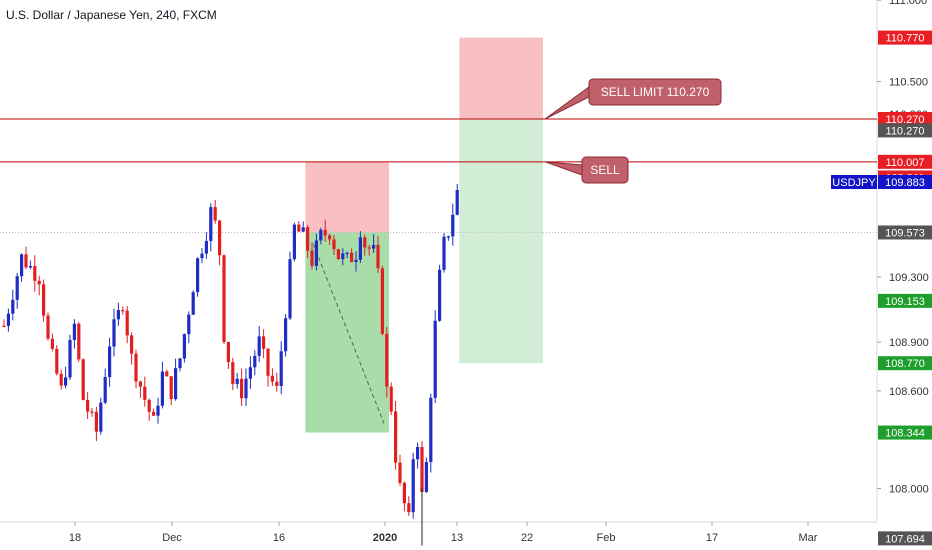 The width and height of the screenshot is (932, 550). Describe the element at coordinates (909, 278) in the screenshot. I see `y-tick-label: 109.300` at that location.